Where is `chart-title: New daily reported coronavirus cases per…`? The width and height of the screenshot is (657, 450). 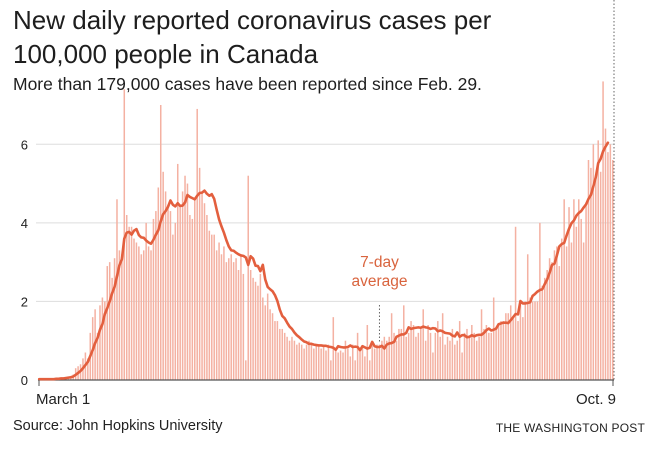 chart-title: New daily reported coronavirus cases per… is located at coordinates (252, 37).